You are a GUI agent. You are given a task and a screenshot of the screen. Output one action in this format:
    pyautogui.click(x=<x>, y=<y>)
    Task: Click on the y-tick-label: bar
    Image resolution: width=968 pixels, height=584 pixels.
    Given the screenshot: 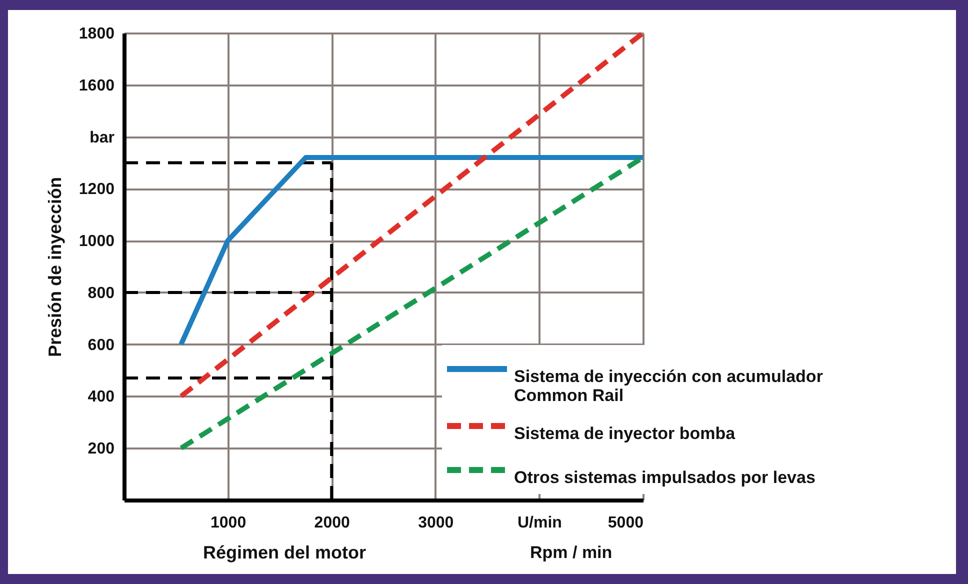 What is the action you would take?
    pyautogui.click(x=102, y=137)
    